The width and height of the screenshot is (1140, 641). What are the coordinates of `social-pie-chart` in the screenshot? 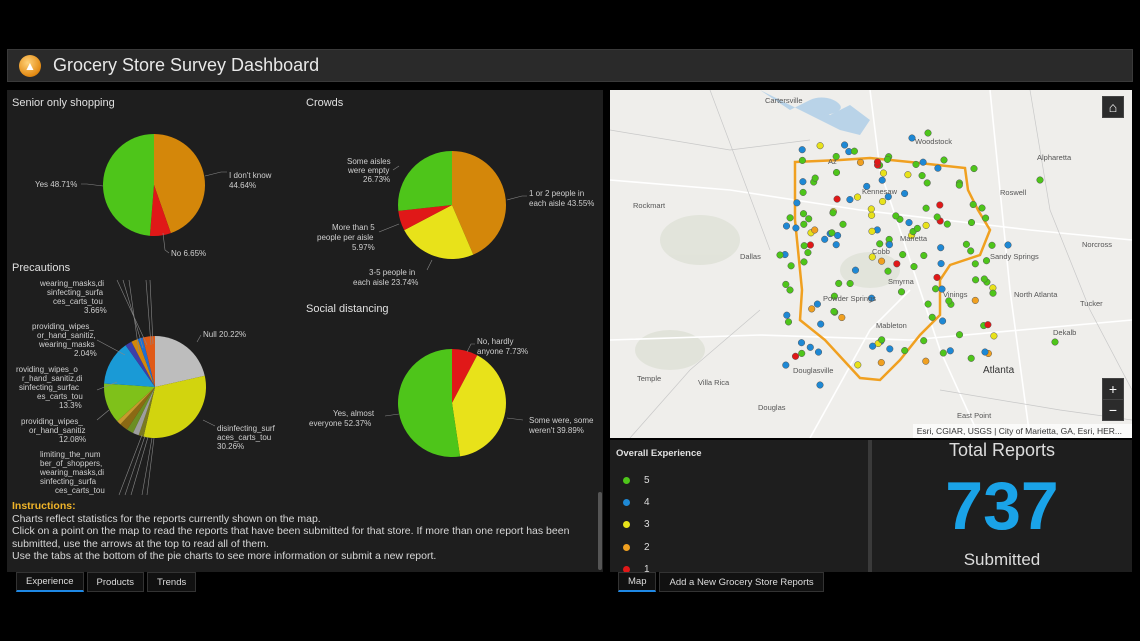 It's located at (452, 403).